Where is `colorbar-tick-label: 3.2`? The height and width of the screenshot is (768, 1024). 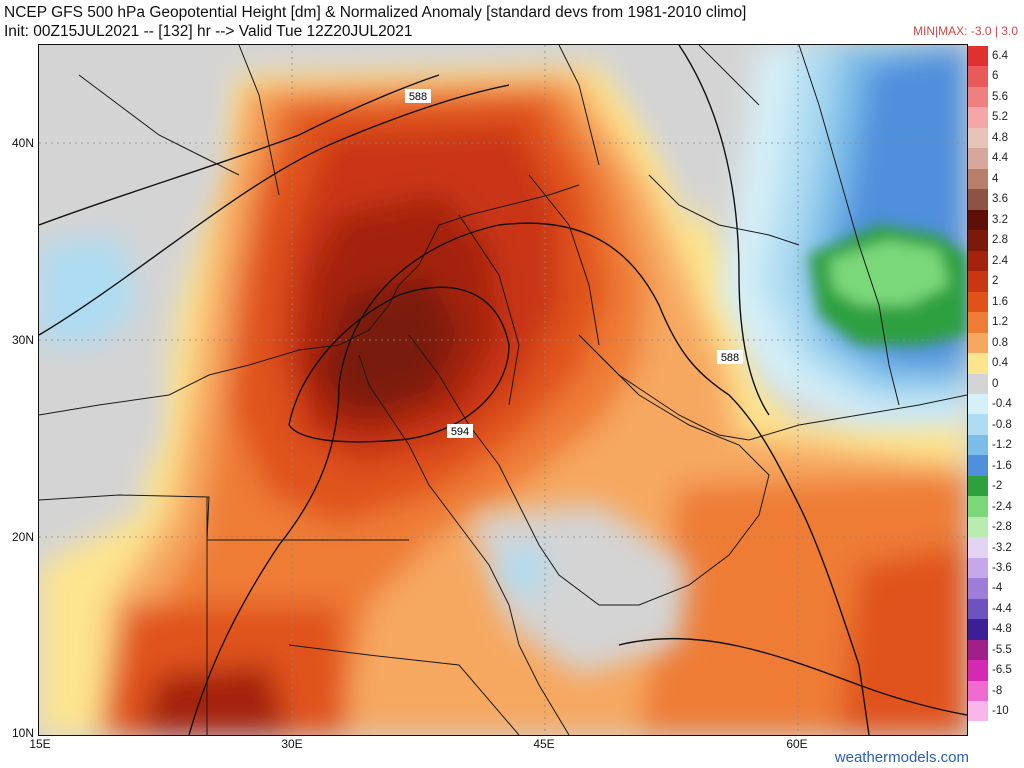 colorbar-tick-label: 3.2 is located at coordinates (1000, 219).